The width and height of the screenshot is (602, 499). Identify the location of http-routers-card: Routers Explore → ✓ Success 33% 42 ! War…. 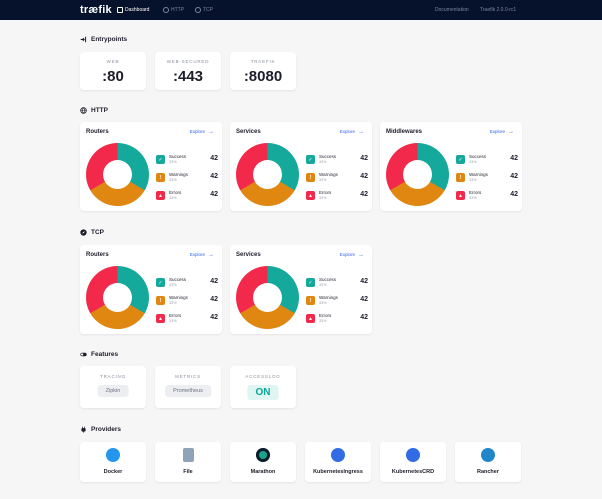
(151, 166).